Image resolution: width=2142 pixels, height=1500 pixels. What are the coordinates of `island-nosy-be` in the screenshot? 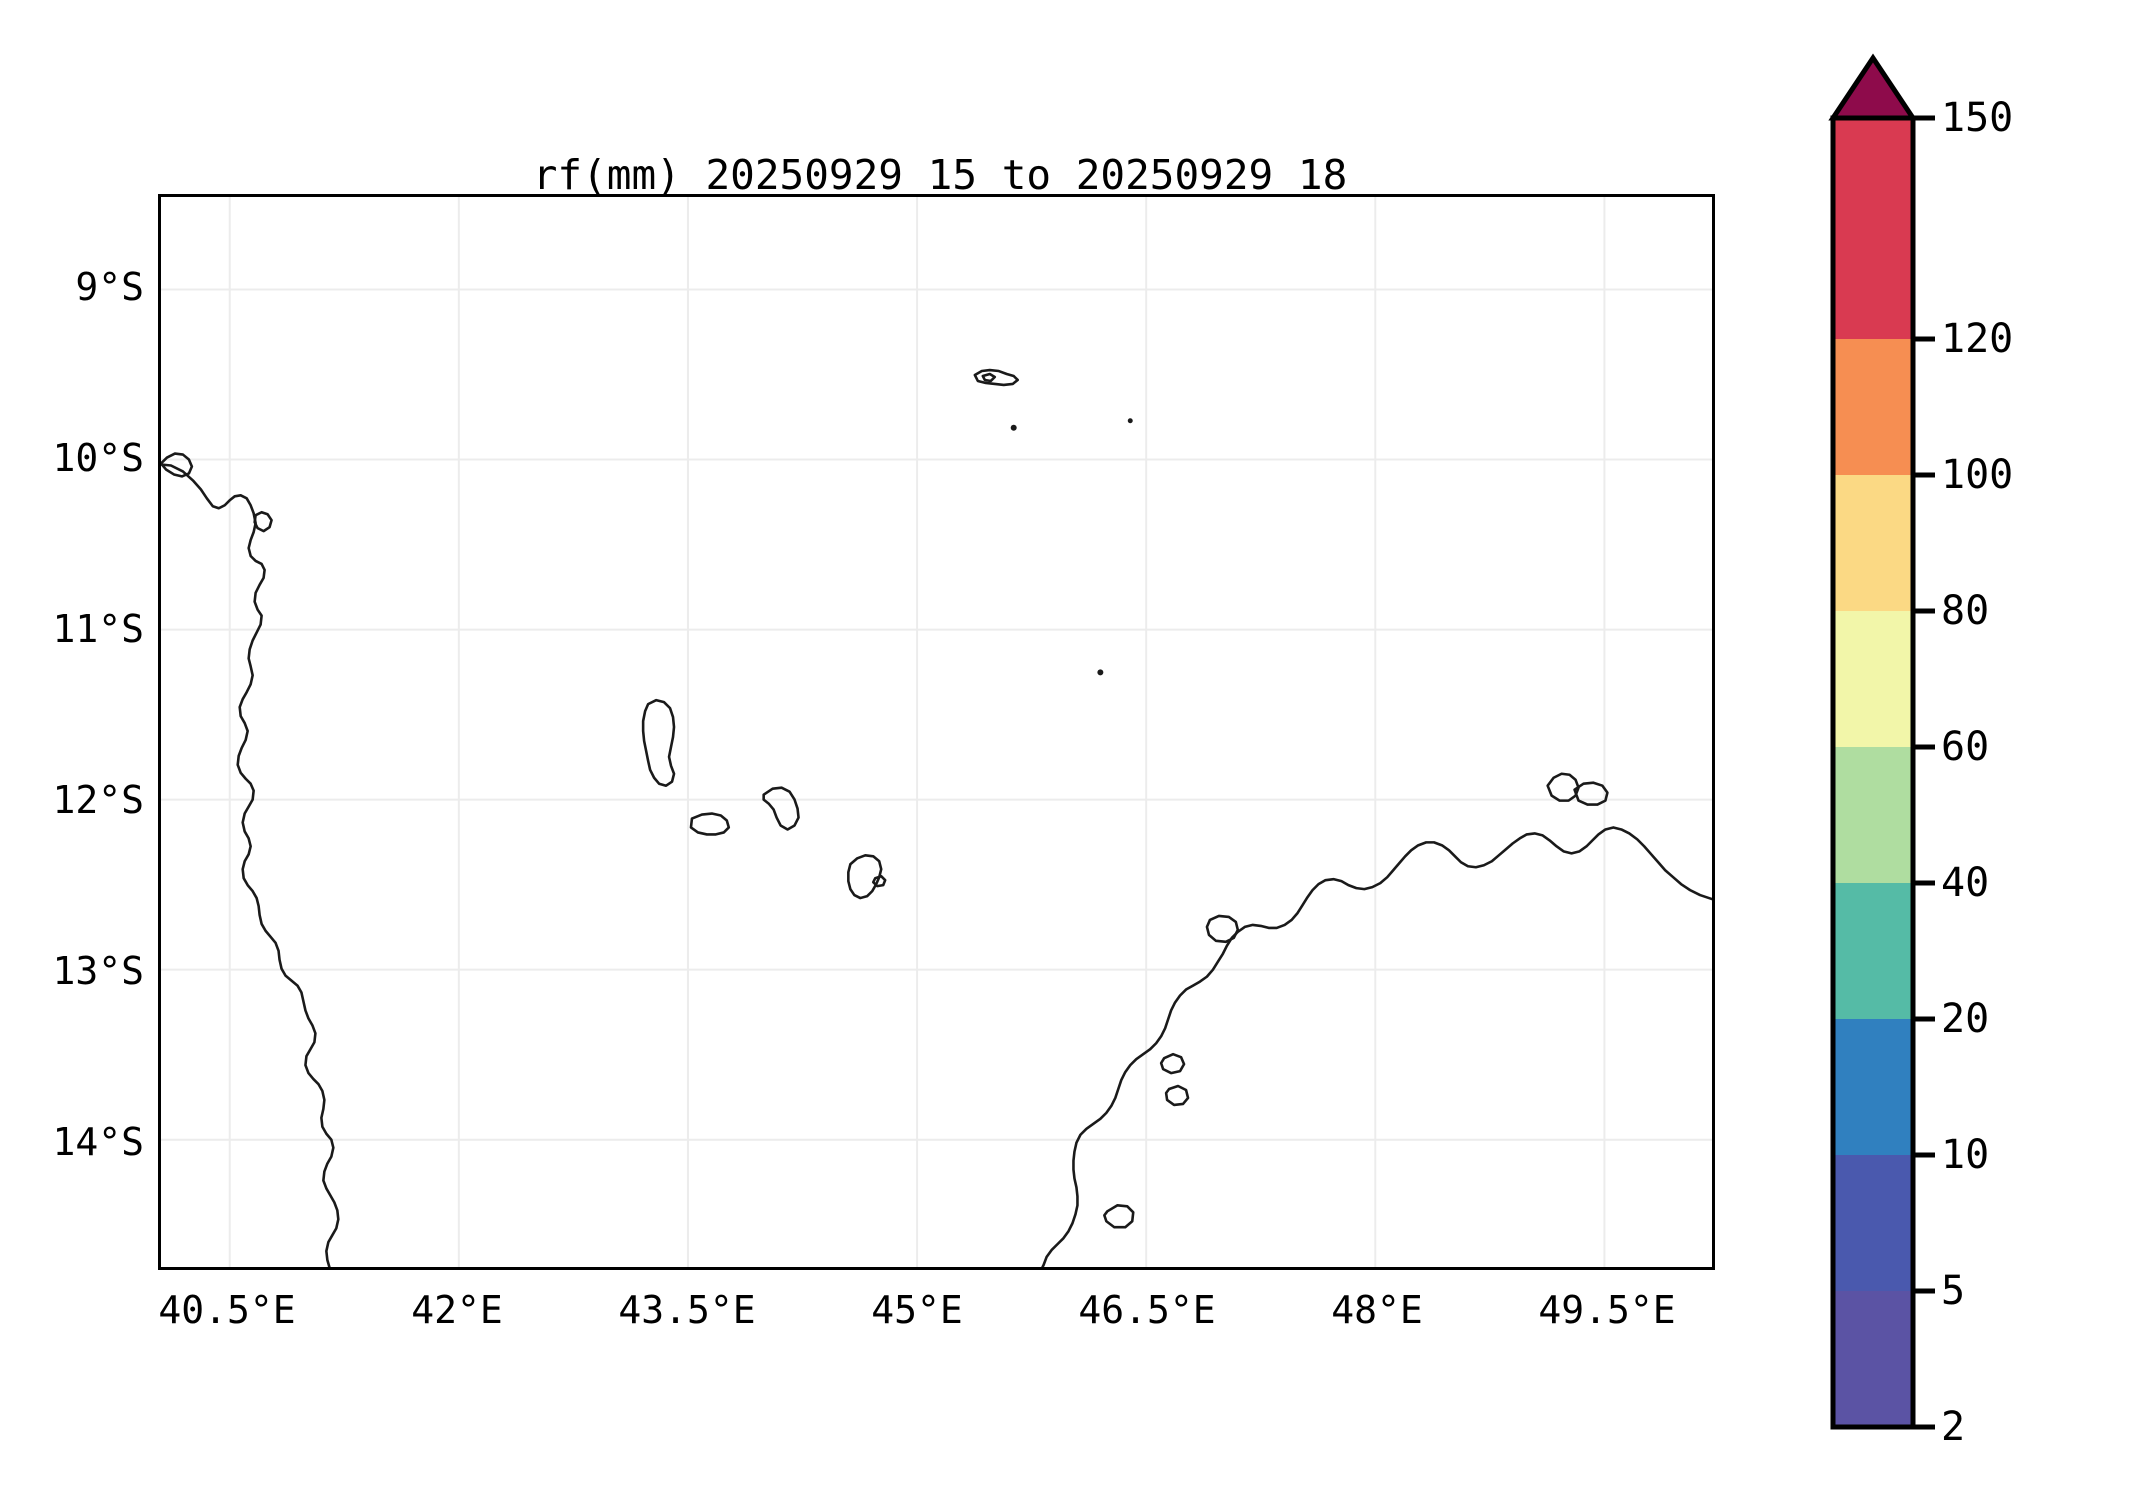 It's located at (1222, 929).